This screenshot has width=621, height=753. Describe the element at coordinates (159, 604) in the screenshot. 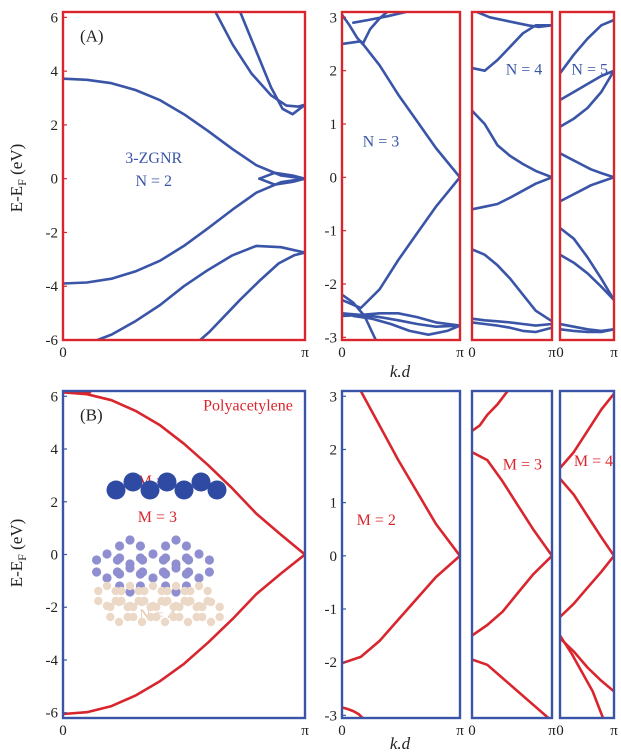

I see `nanoribbon-n4-illustration` at that location.